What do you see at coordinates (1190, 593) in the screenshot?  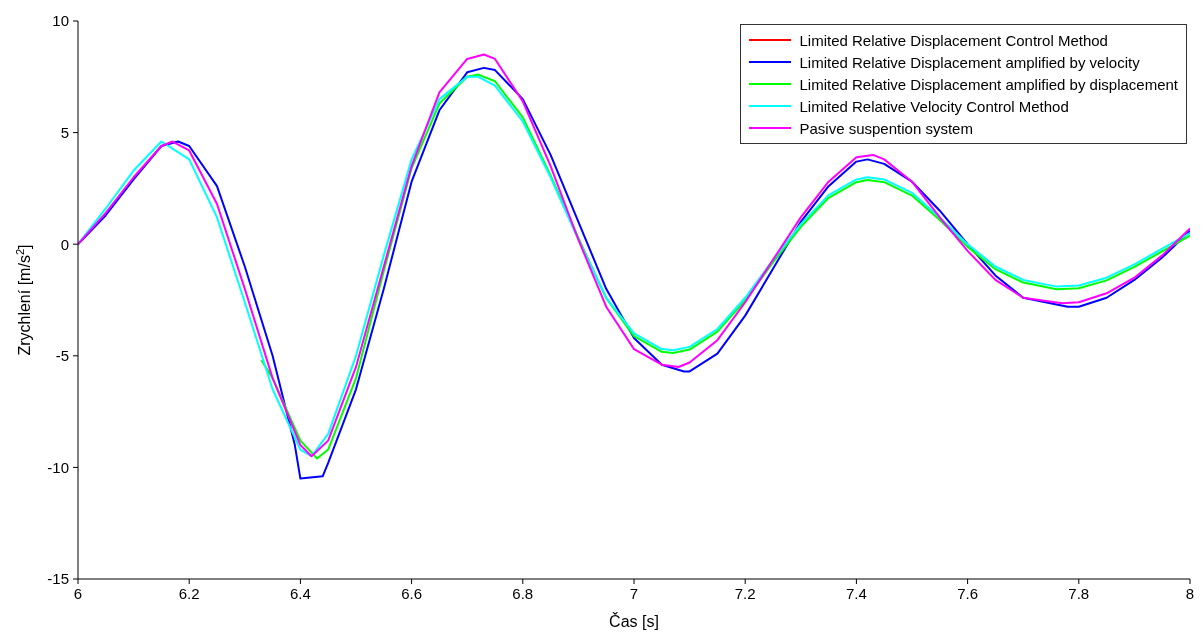 I see `x-tick-label: 8` at bounding box center [1190, 593].